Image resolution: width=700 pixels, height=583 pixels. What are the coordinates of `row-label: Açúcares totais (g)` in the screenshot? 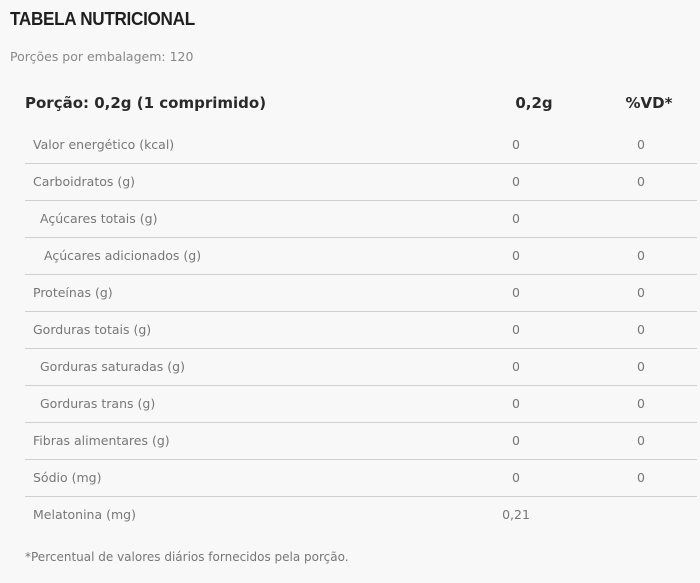 It's located at (99, 218).